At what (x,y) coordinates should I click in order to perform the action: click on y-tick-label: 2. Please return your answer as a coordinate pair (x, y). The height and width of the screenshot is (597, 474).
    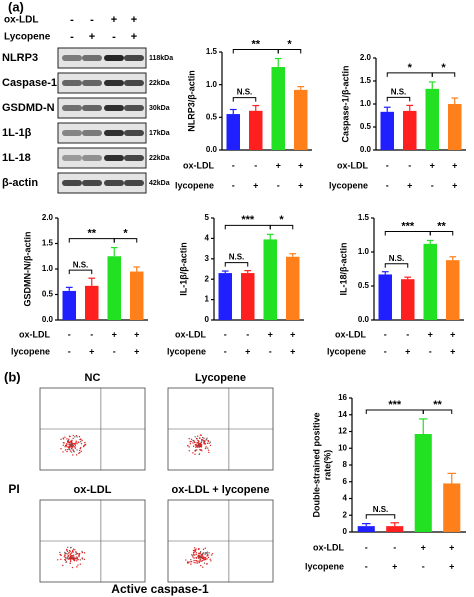
    Looking at the image, I should click on (207, 278).